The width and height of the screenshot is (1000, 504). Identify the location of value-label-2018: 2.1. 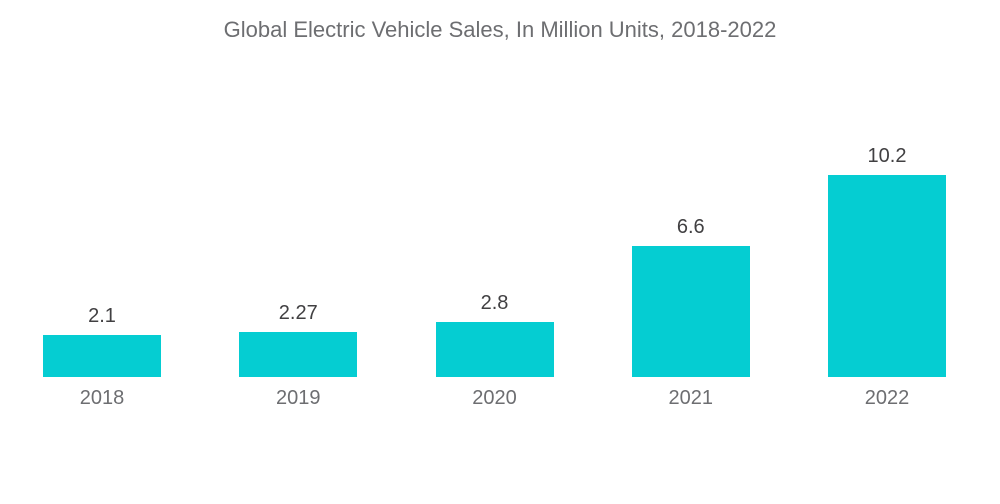
(102, 316).